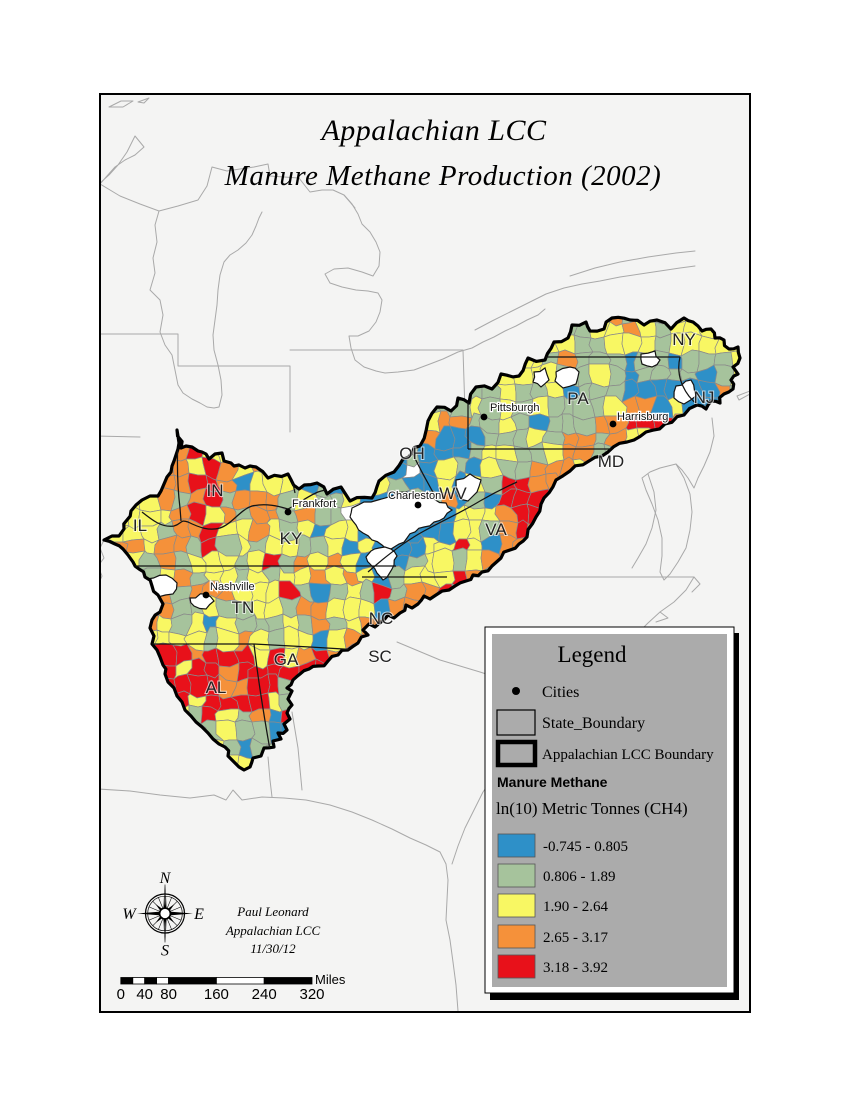  What do you see at coordinates (216, 994) in the screenshot?
I see `svg-text: 160` at bounding box center [216, 994].